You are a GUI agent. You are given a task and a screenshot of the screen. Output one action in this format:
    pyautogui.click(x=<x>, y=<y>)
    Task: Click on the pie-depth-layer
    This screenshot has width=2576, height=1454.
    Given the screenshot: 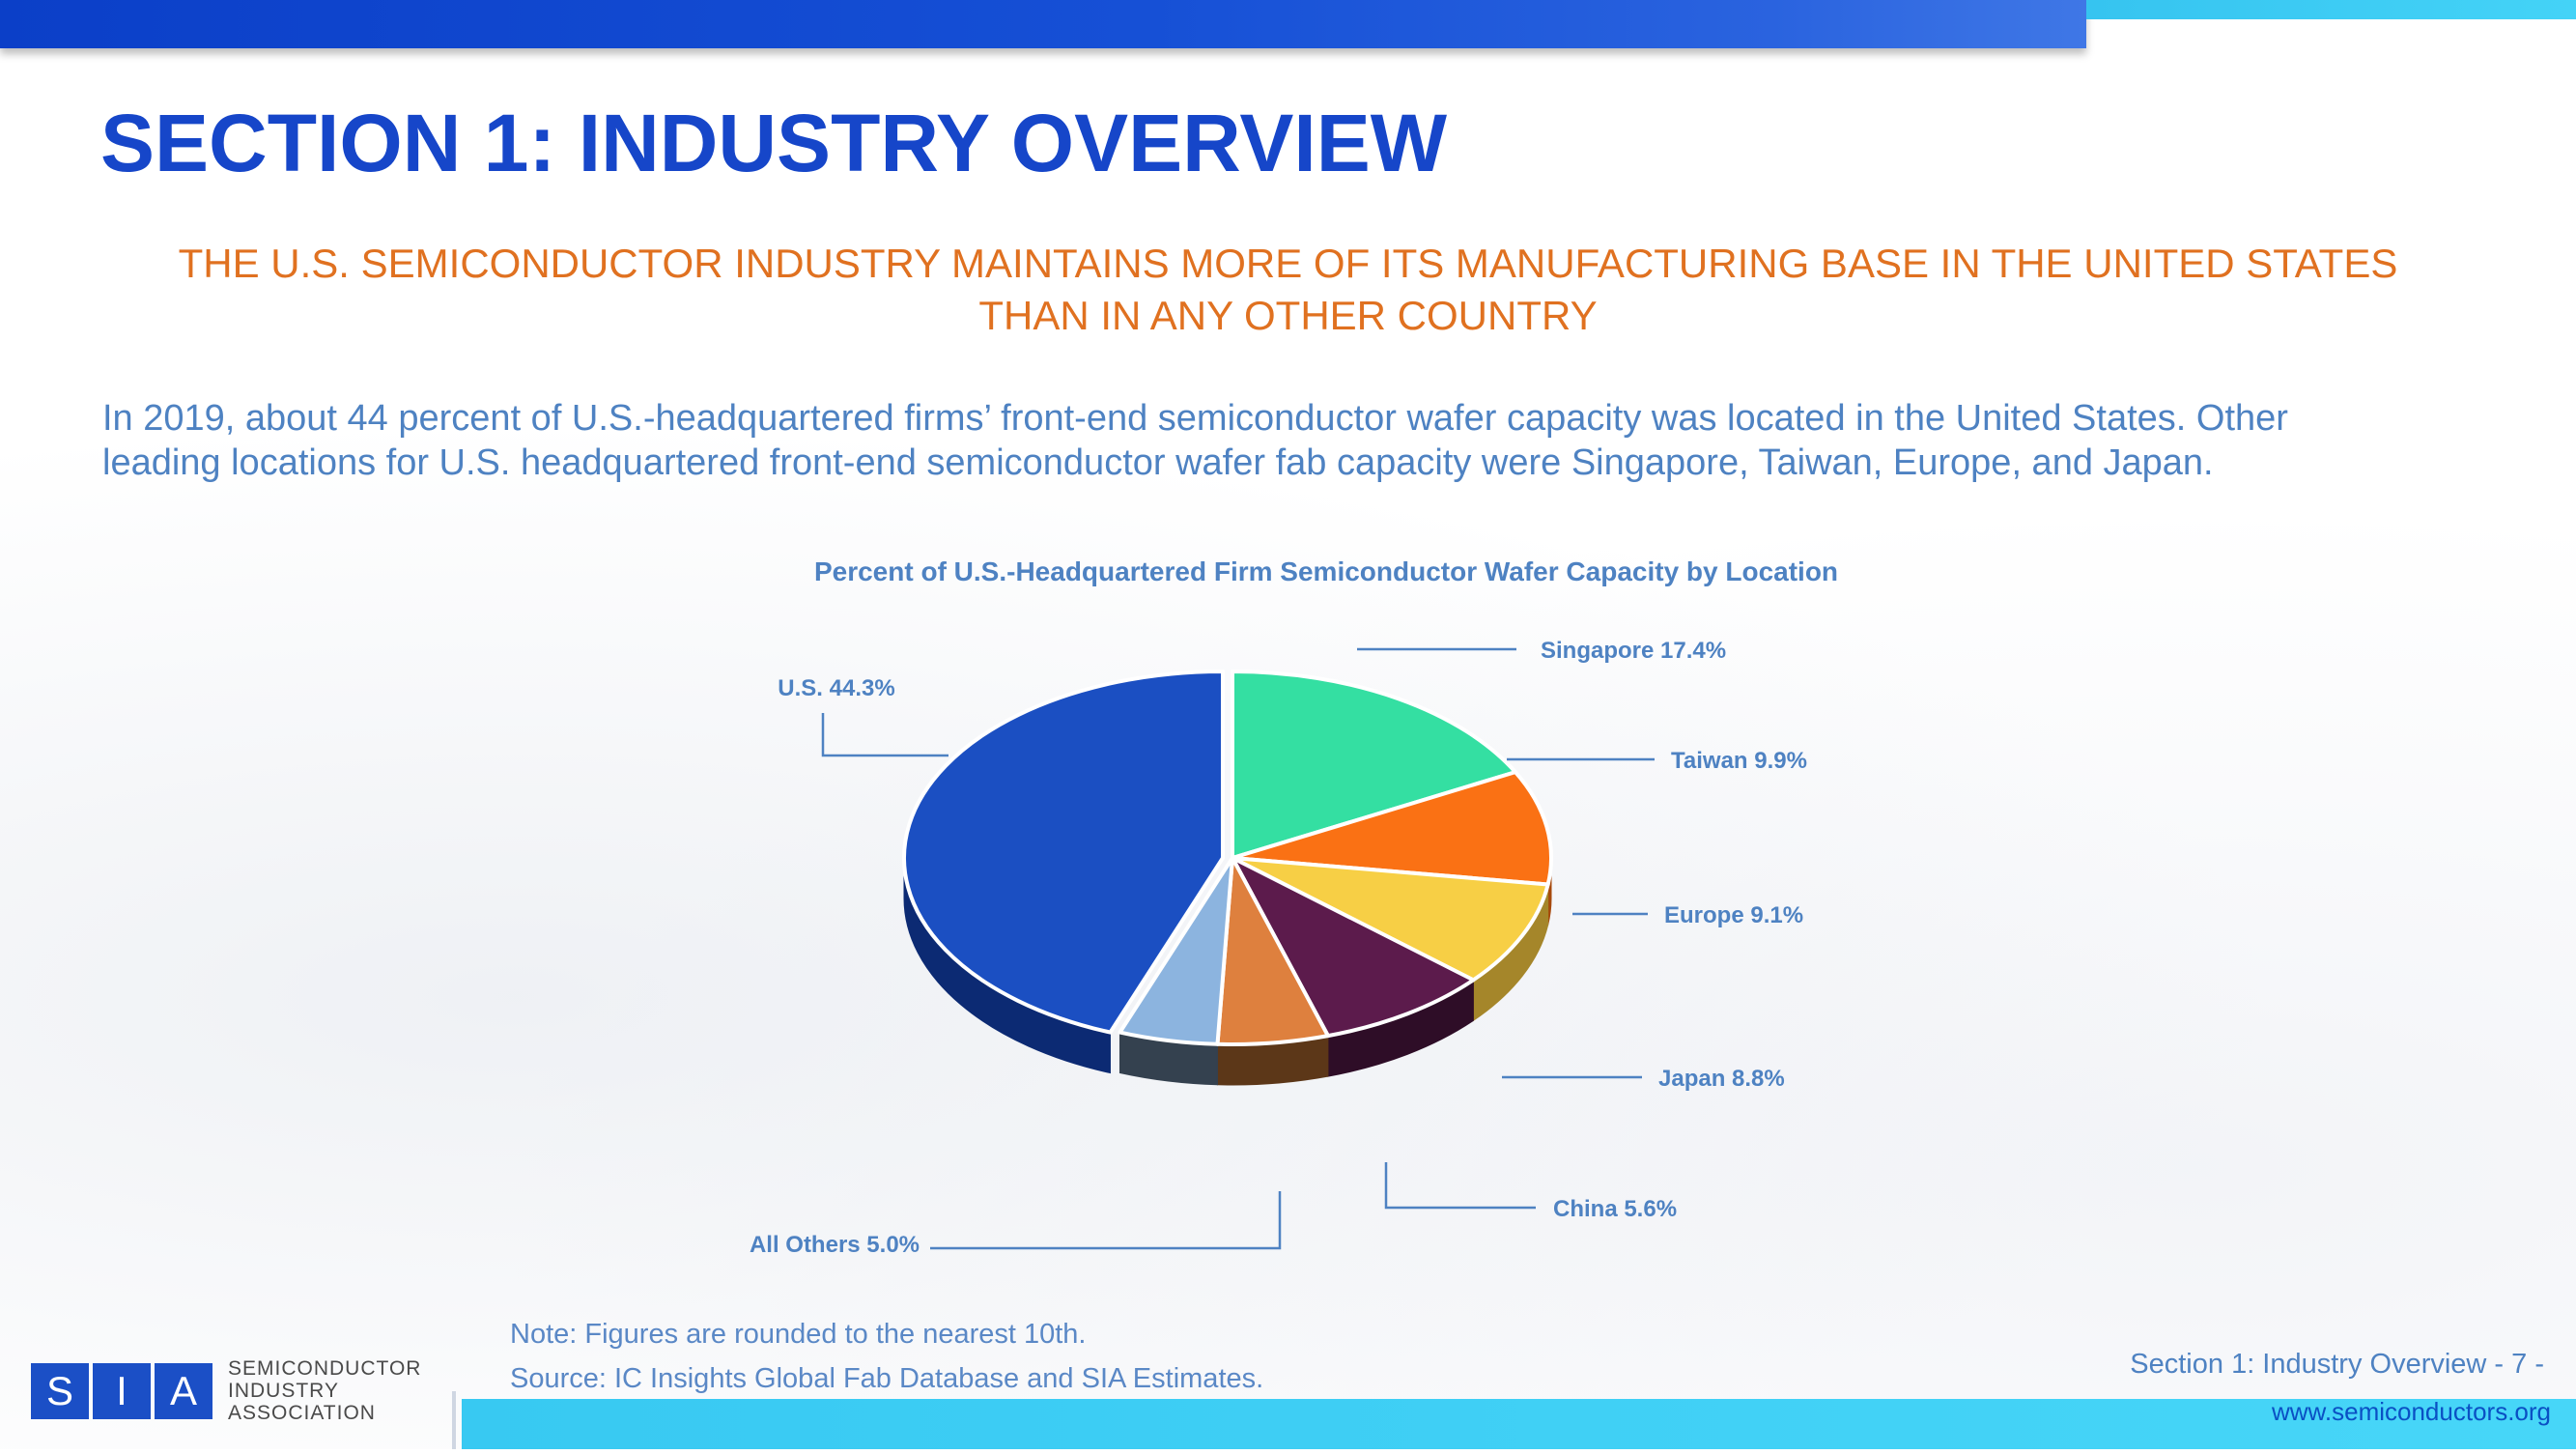 What is the action you would take?
    pyautogui.click(x=1227, y=972)
    